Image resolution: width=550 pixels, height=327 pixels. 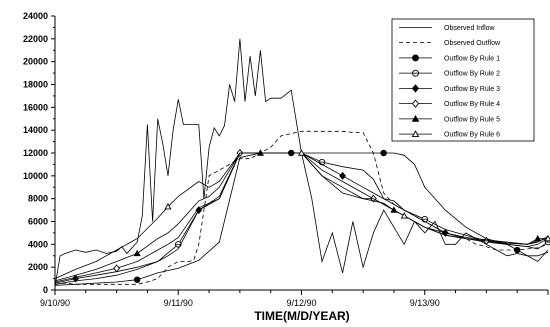 I want to click on legend-label: Observed Inflow, so click(x=470, y=28).